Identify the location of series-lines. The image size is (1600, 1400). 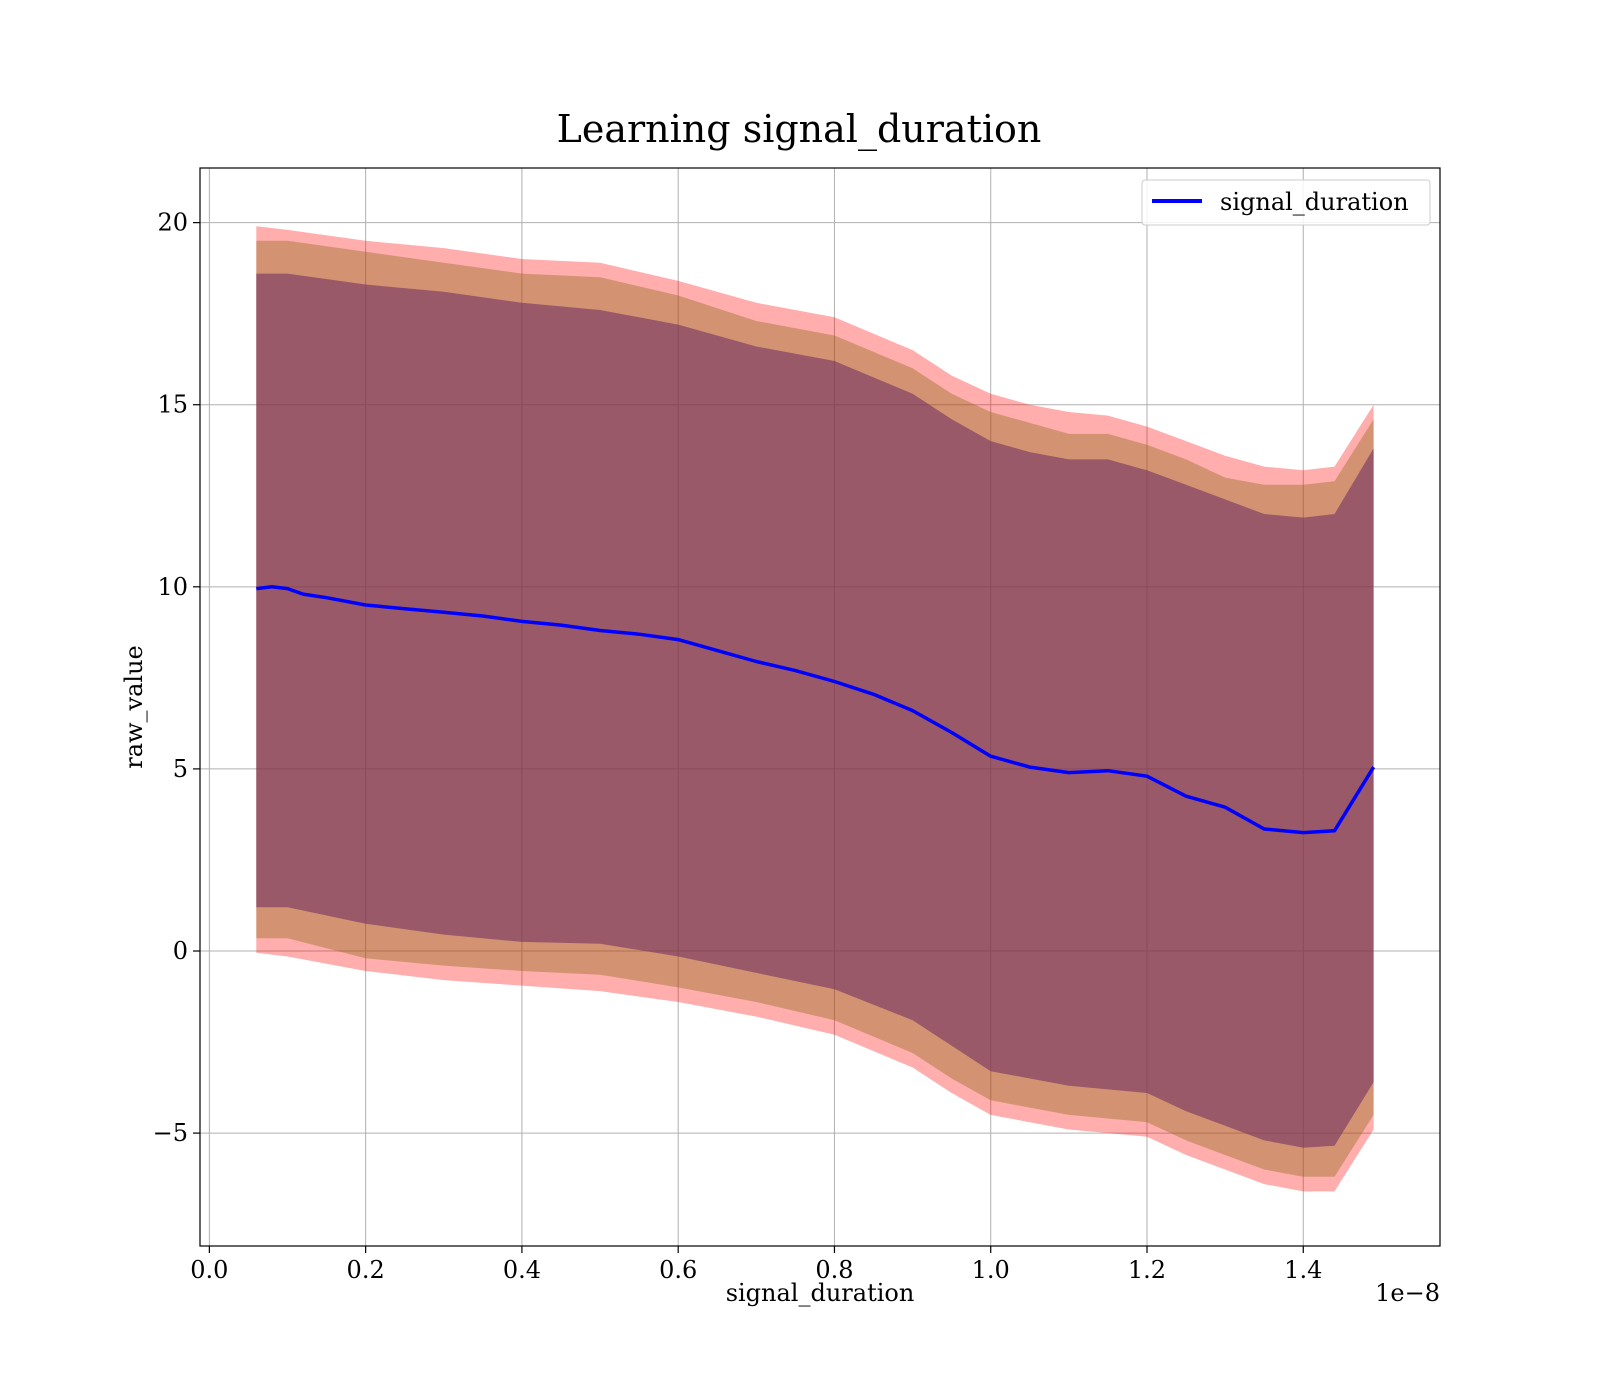
(816, 710).